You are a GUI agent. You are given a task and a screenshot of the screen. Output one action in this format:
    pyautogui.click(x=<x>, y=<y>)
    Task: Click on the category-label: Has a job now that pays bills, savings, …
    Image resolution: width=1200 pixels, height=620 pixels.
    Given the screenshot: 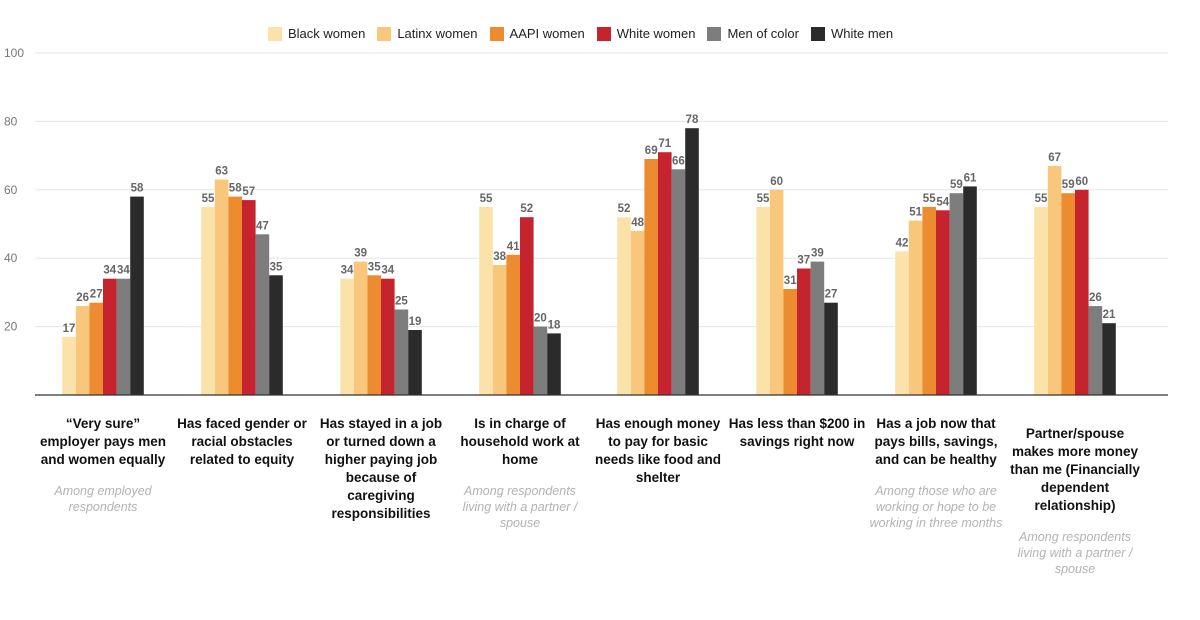 What is the action you would take?
    pyautogui.click(x=936, y=441)
    